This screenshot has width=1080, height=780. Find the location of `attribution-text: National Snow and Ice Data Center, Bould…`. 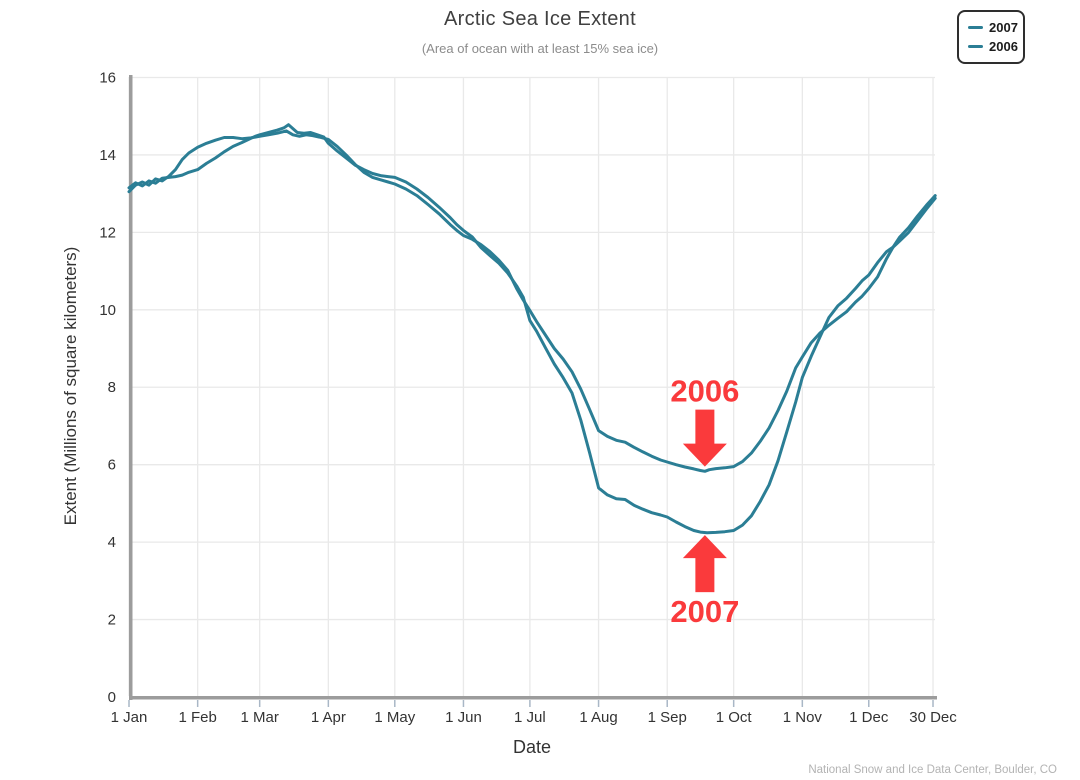

attribution-text: National Snow and Ice Data Center, Bould… is located at coordinates (932, 770).